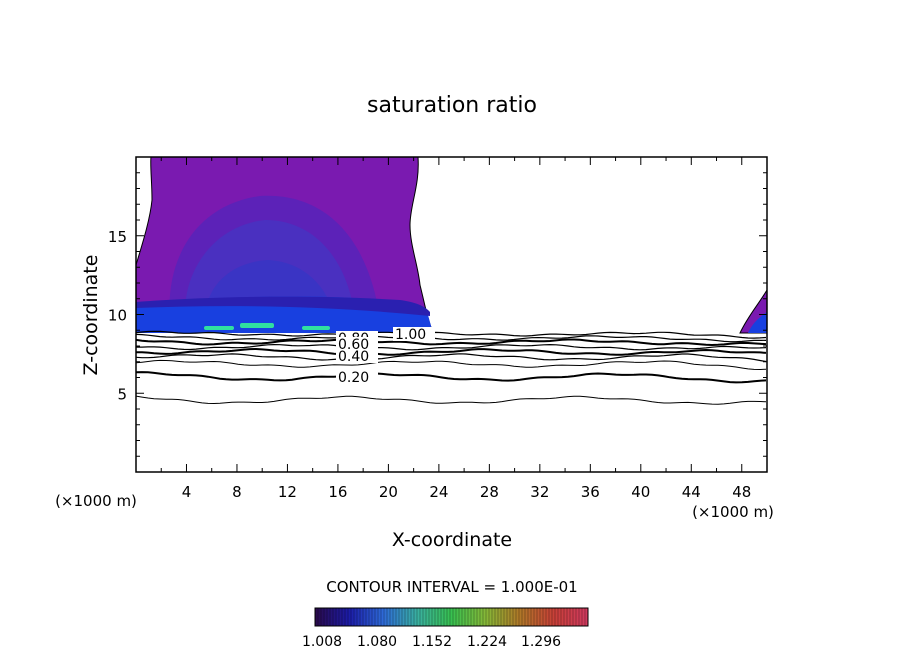  What do you see at coordinates (122, 394) in the screenshot?
I see `y-tick-label: 5` at bounding box center [122, 394].